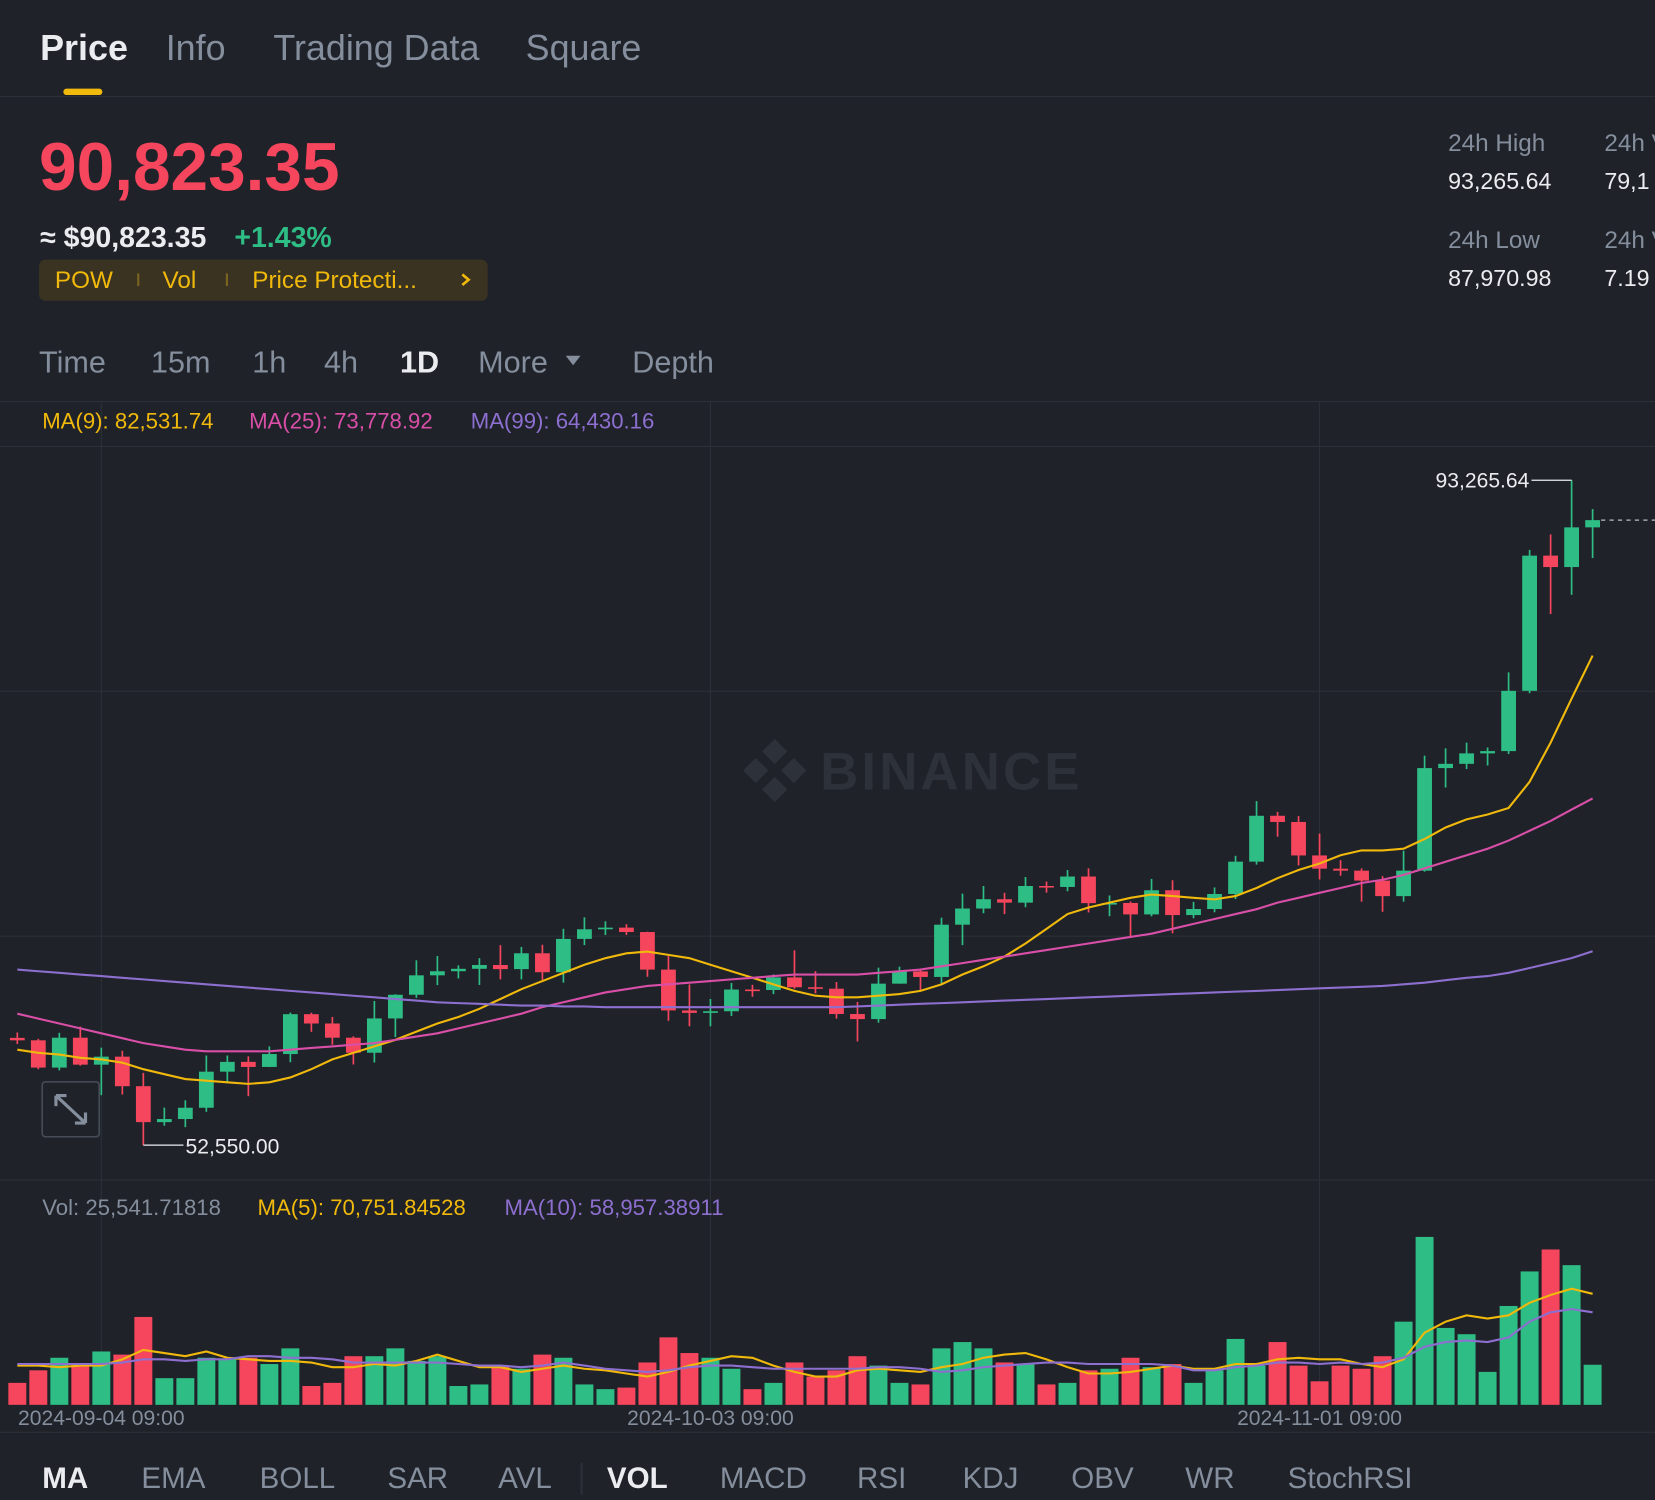 Image resolution: width=1655 pixels, height=1500 pixels. What do you see at coordinates (882, 1478) in the screenshot?
I see `indicator-option: RSI` at bounding box center [882, 1478].